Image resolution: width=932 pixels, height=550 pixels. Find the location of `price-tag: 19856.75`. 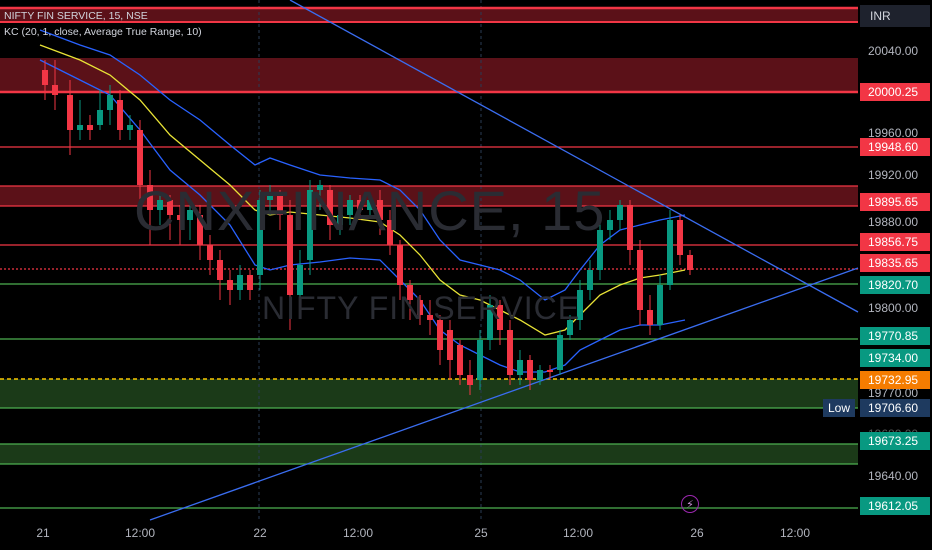

price-tag: 19856.75 is located at coordinates (895, 242).